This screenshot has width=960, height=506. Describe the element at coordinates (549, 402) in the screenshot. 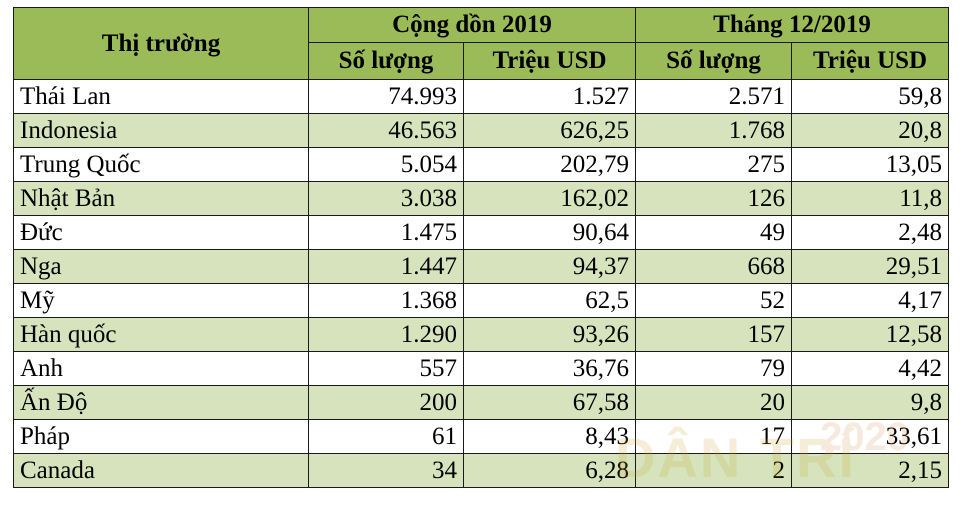

I see `cell-cum-usd: 67,58` at that location.